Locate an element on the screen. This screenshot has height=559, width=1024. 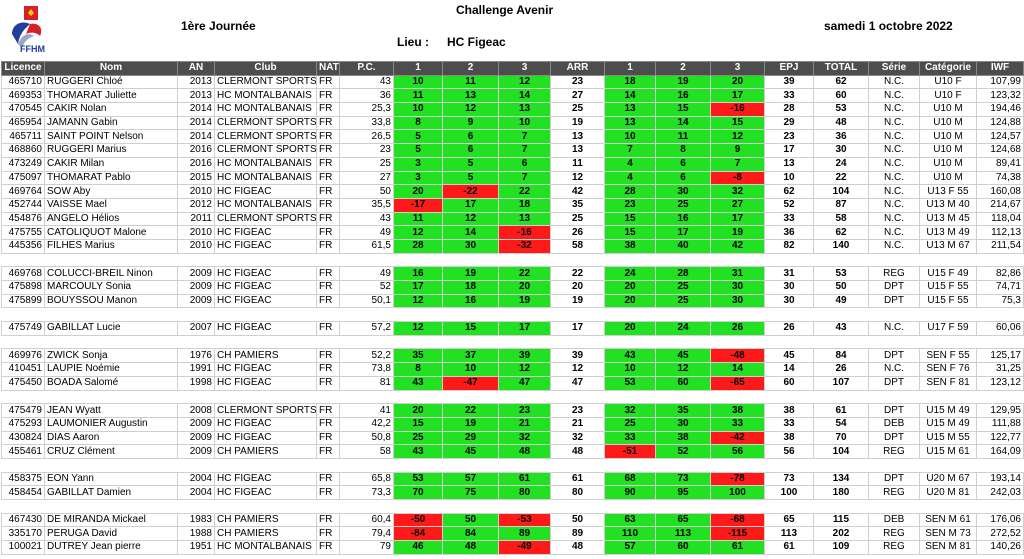
column-header: Catégorie is located at coordinates (948, 68).